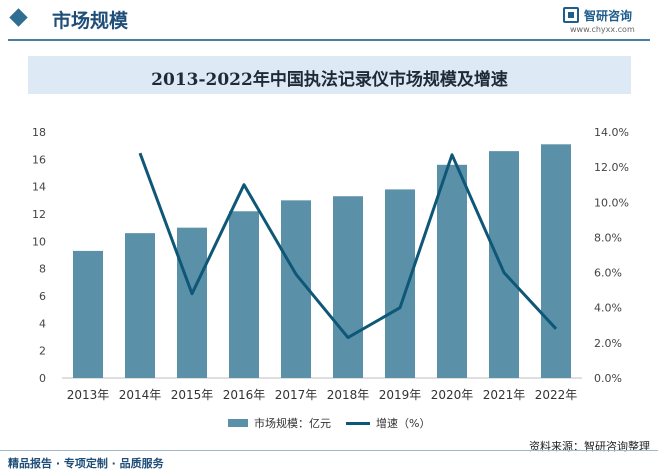 The height and width of the screenshot is (471, 658). I want to click on right-axis-tick-label: 10.0%, so click(611, 202).